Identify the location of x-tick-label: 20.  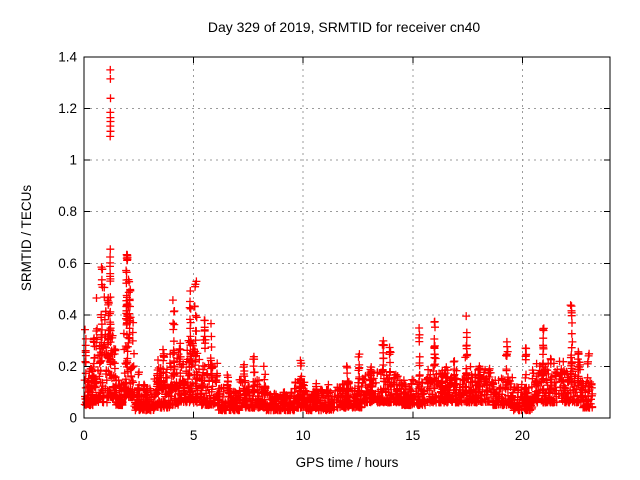
(522, 435).